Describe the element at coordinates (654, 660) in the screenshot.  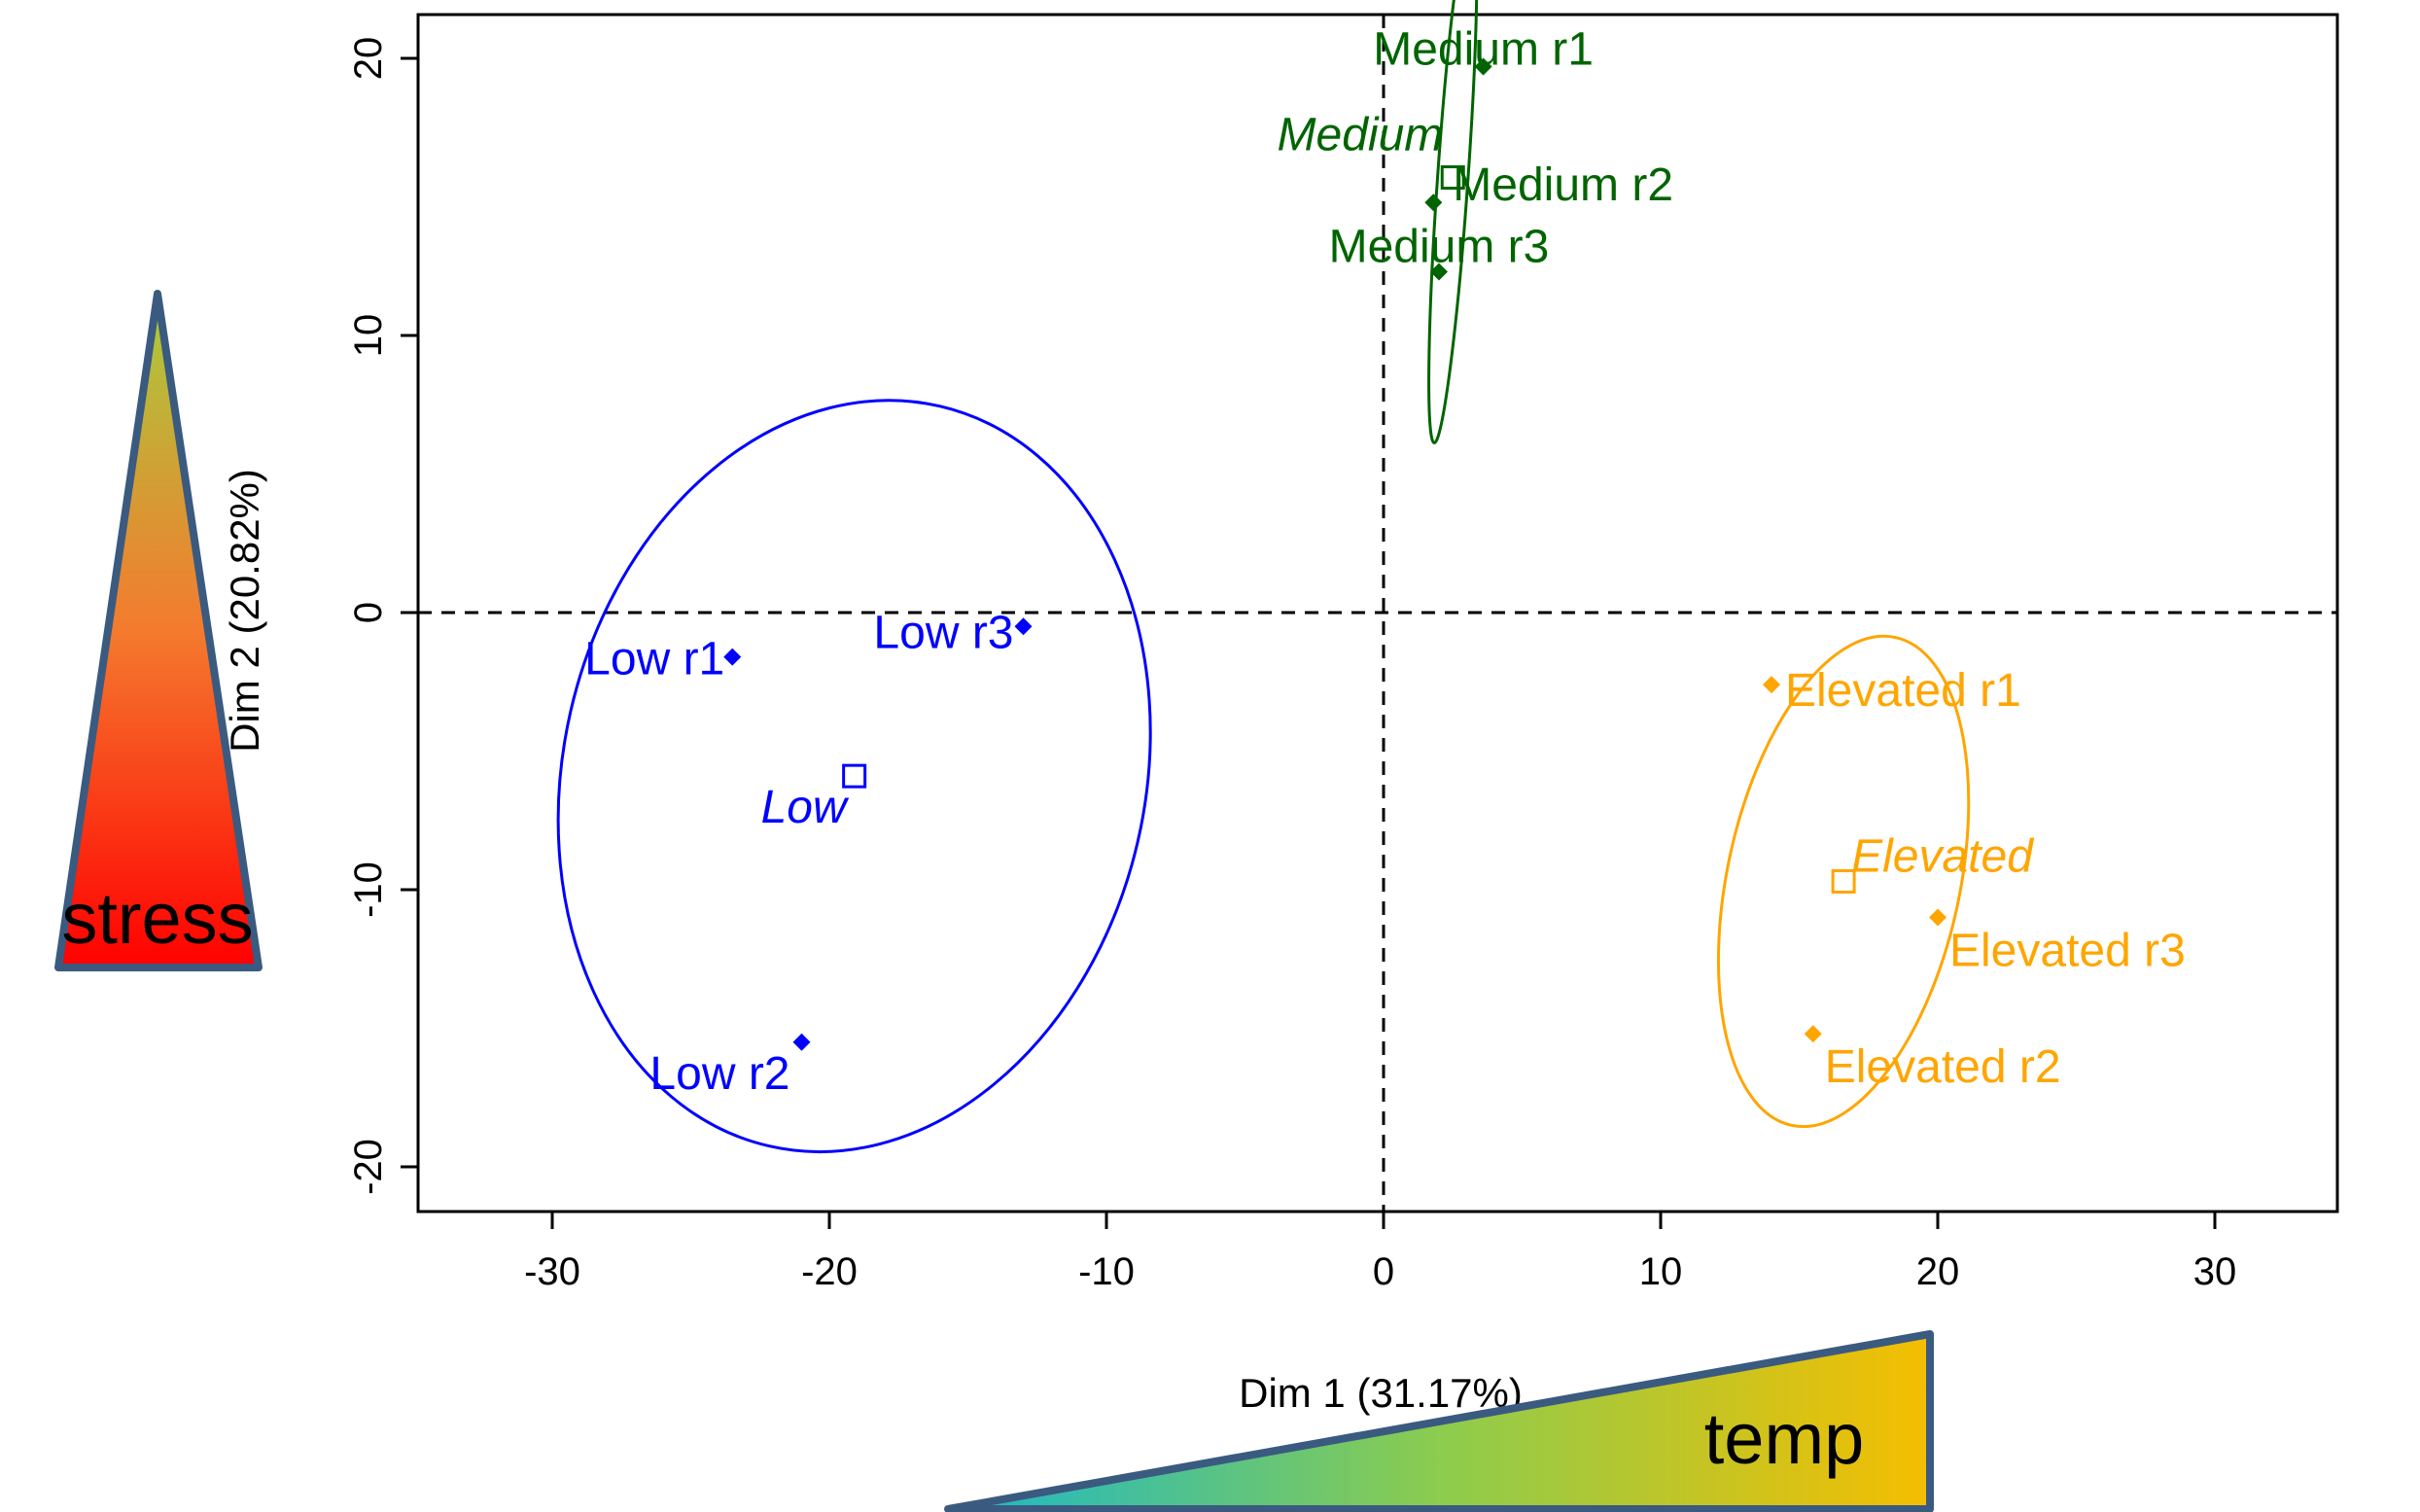
I see `point-label: Low r1` at that location.